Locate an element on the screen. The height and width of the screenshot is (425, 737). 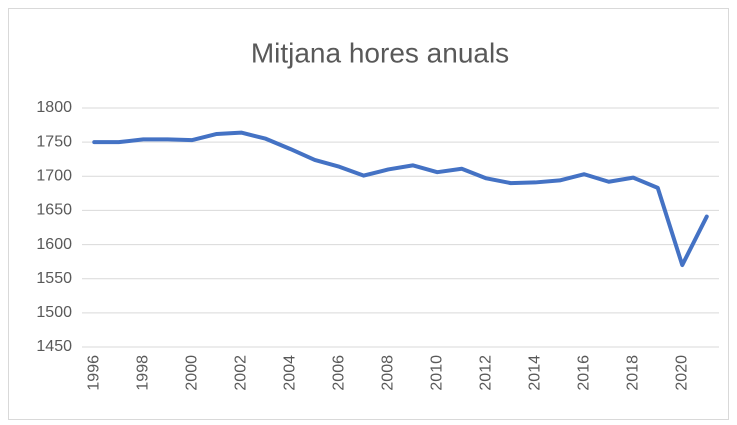
x-tick-label: 2004 is located at coordinates (289, 373).